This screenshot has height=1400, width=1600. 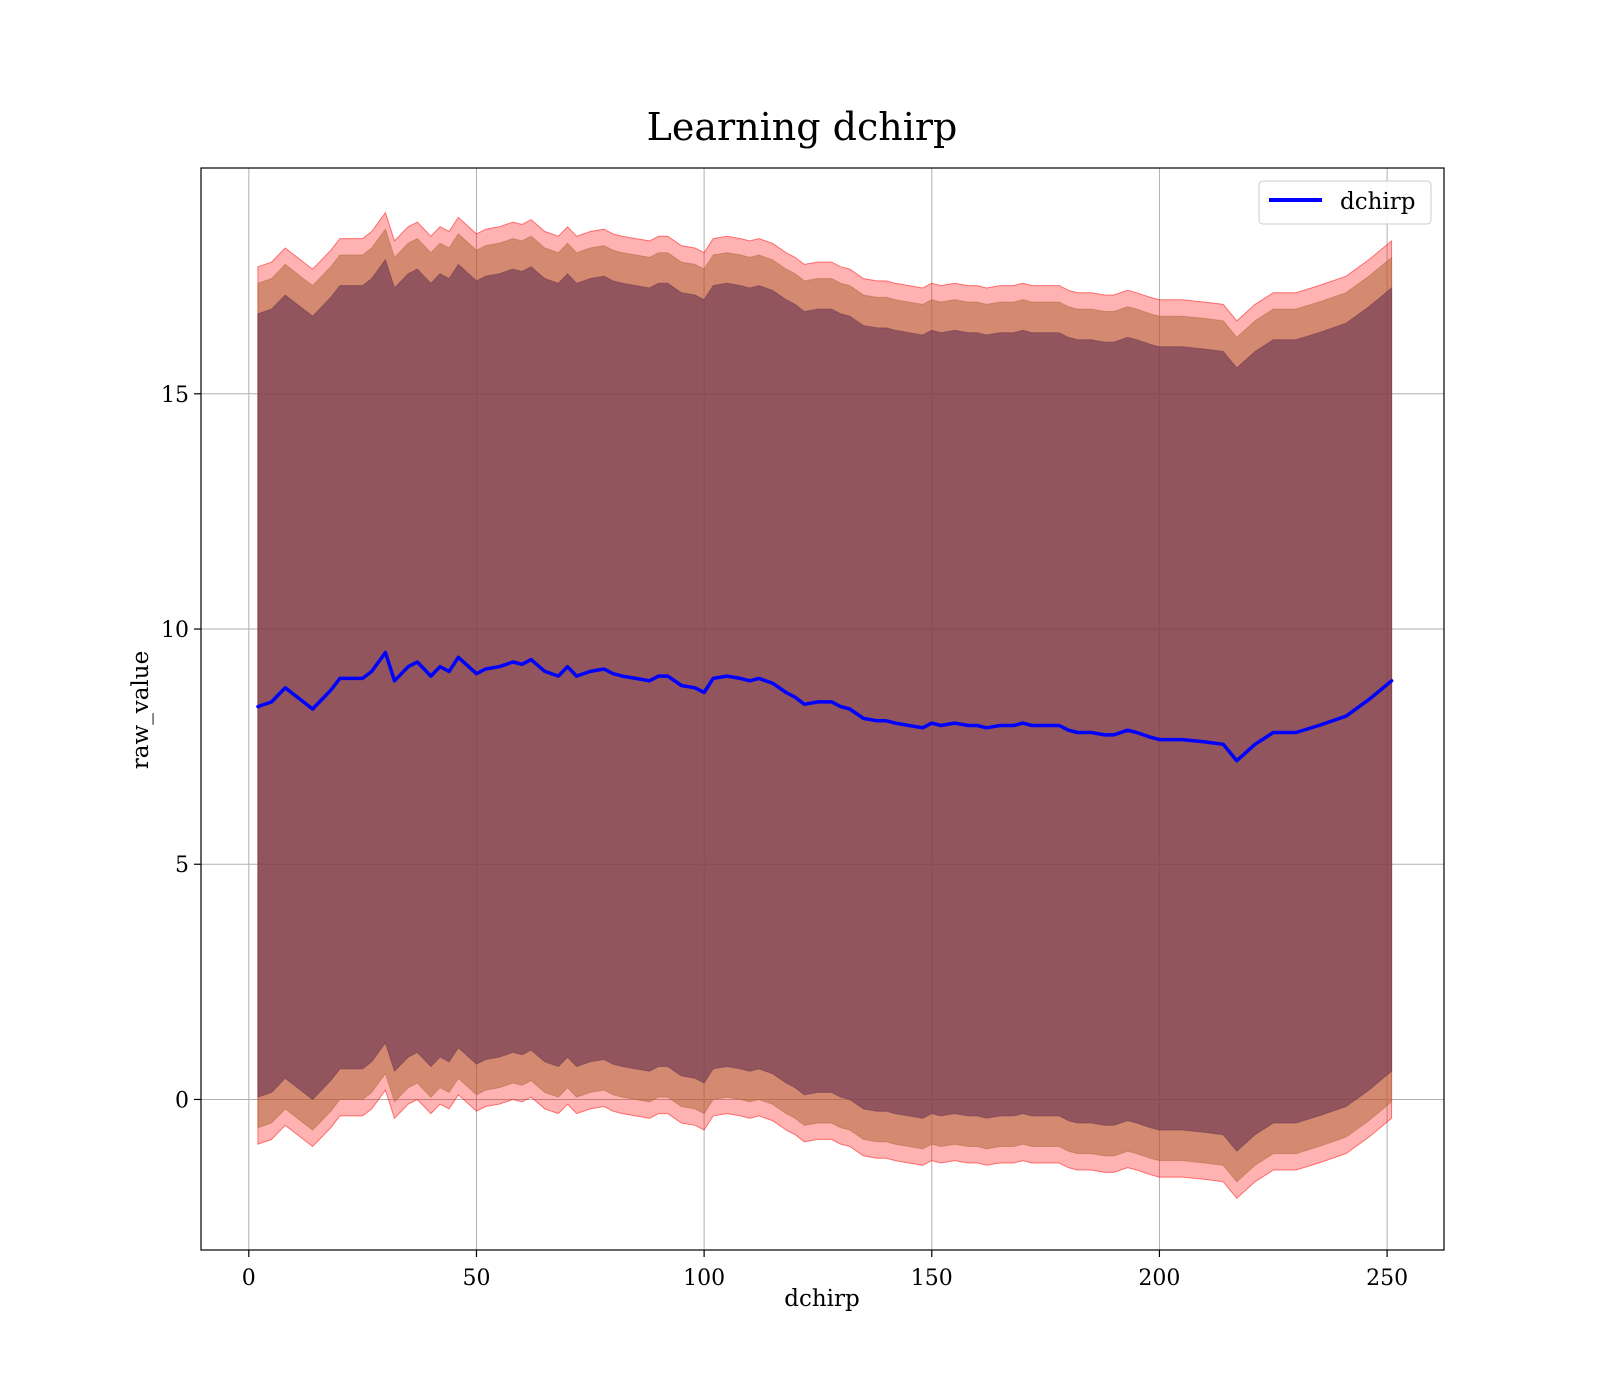 I want to click on legend-label: dchirp, so click(x=1378, y=202).